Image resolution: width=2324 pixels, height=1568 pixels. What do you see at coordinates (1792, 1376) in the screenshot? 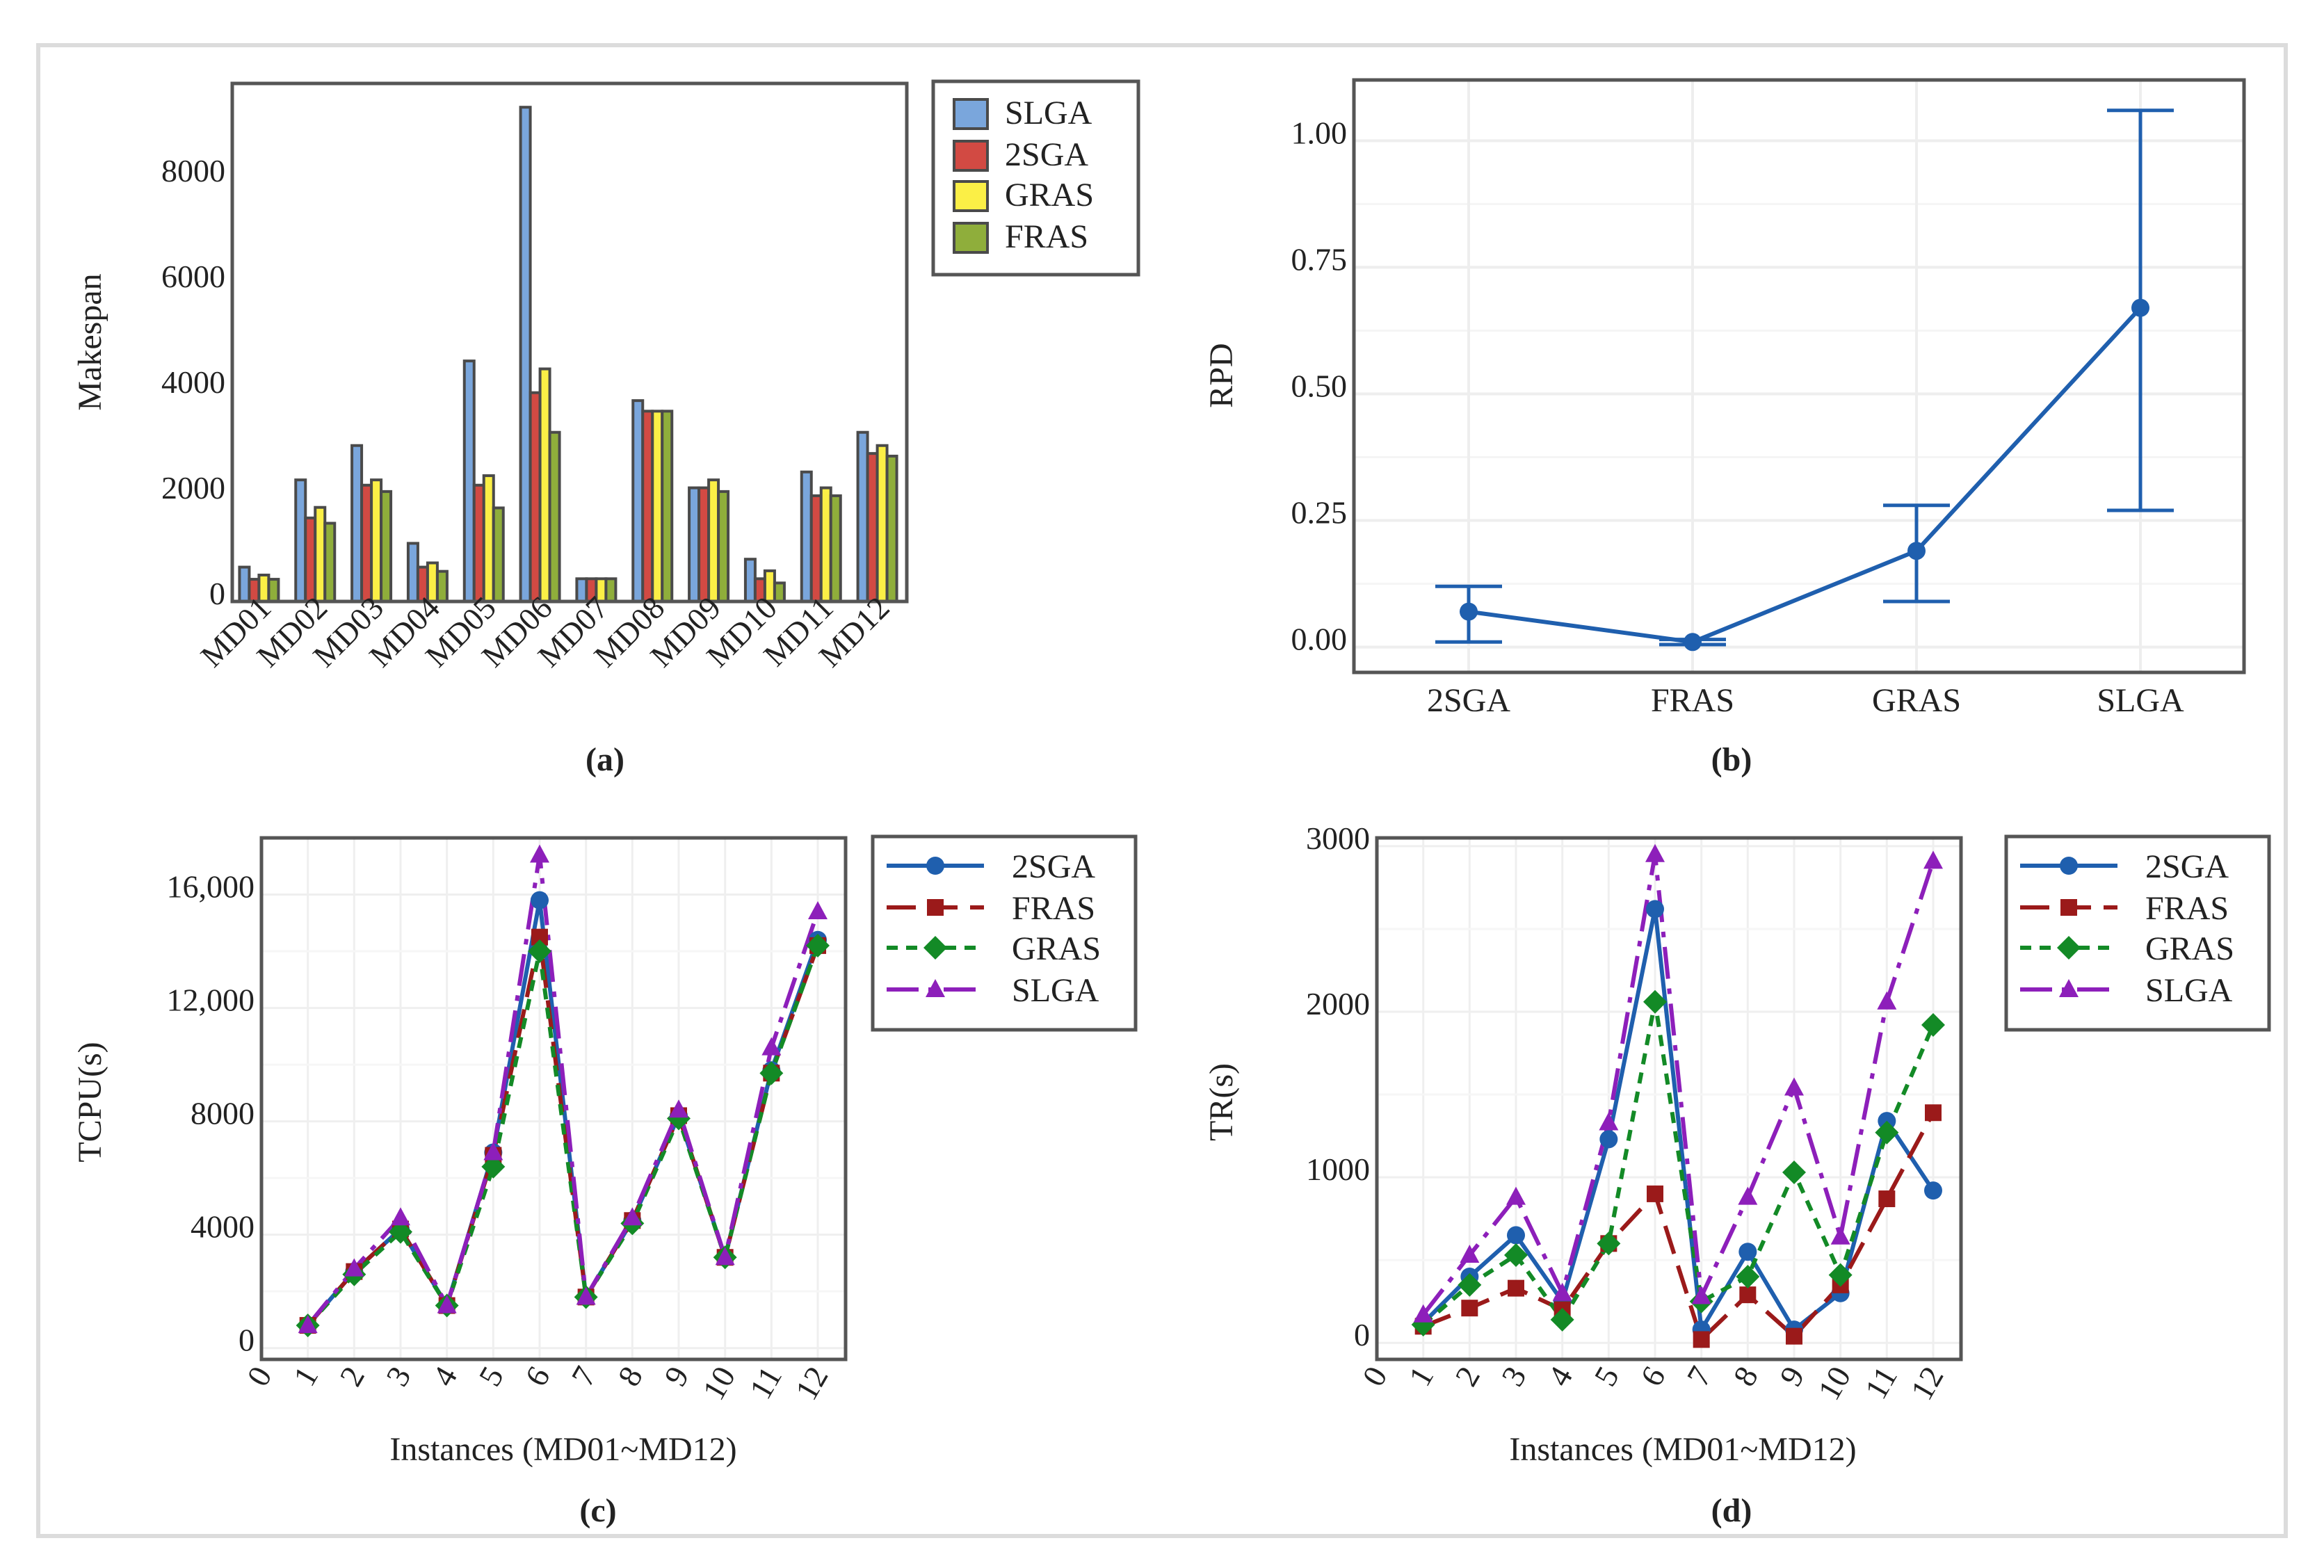
I see `xtick-label-d-9: 9` at bounding box center [1792, 1376].